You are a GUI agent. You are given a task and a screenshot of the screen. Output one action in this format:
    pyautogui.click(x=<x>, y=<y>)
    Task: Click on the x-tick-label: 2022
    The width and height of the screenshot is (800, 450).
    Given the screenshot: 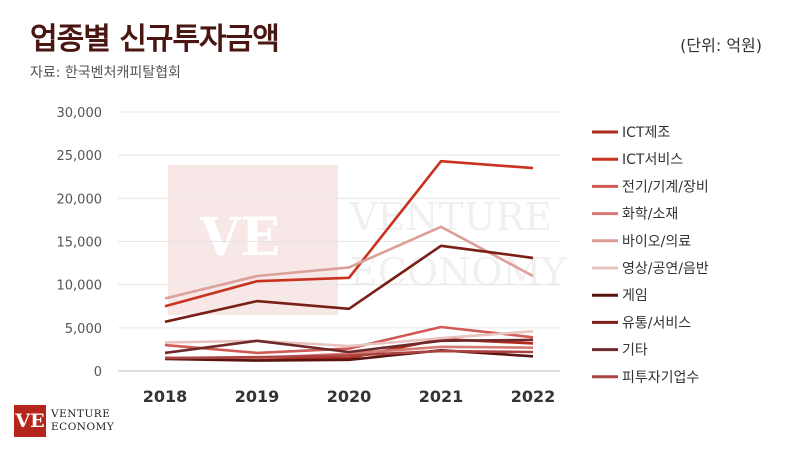 What is the action you would take?
    pyautogui.click(x=533, y=396)
    